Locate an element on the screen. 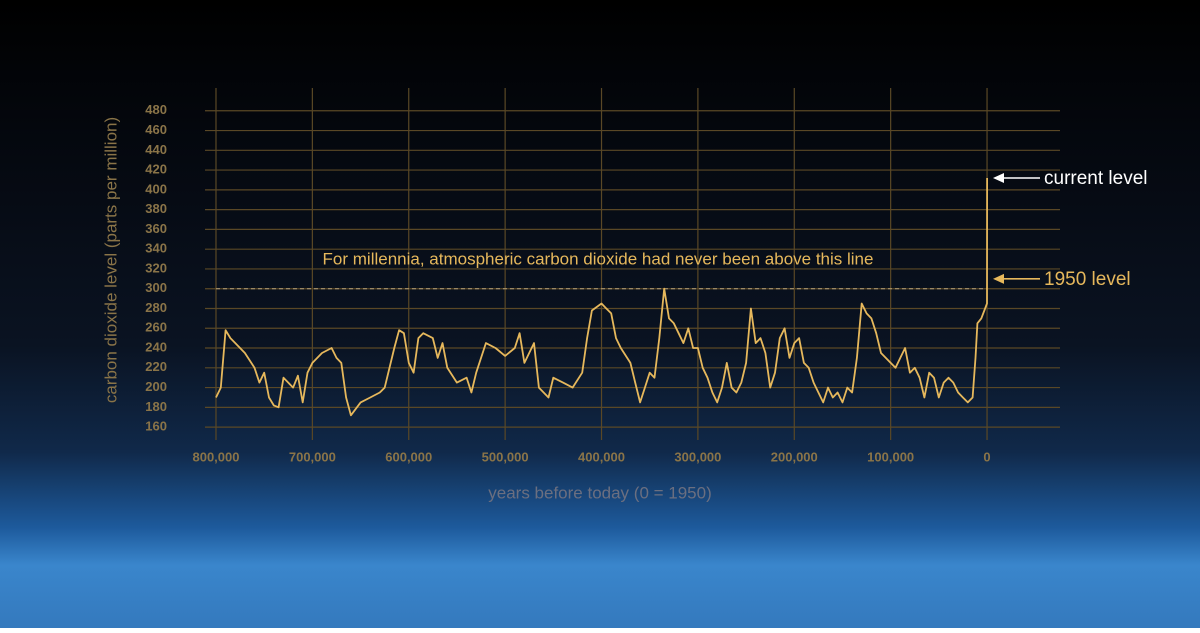 The image size is (1200, 633). y-tick-label: 160 is located at coordinates (156, 426).